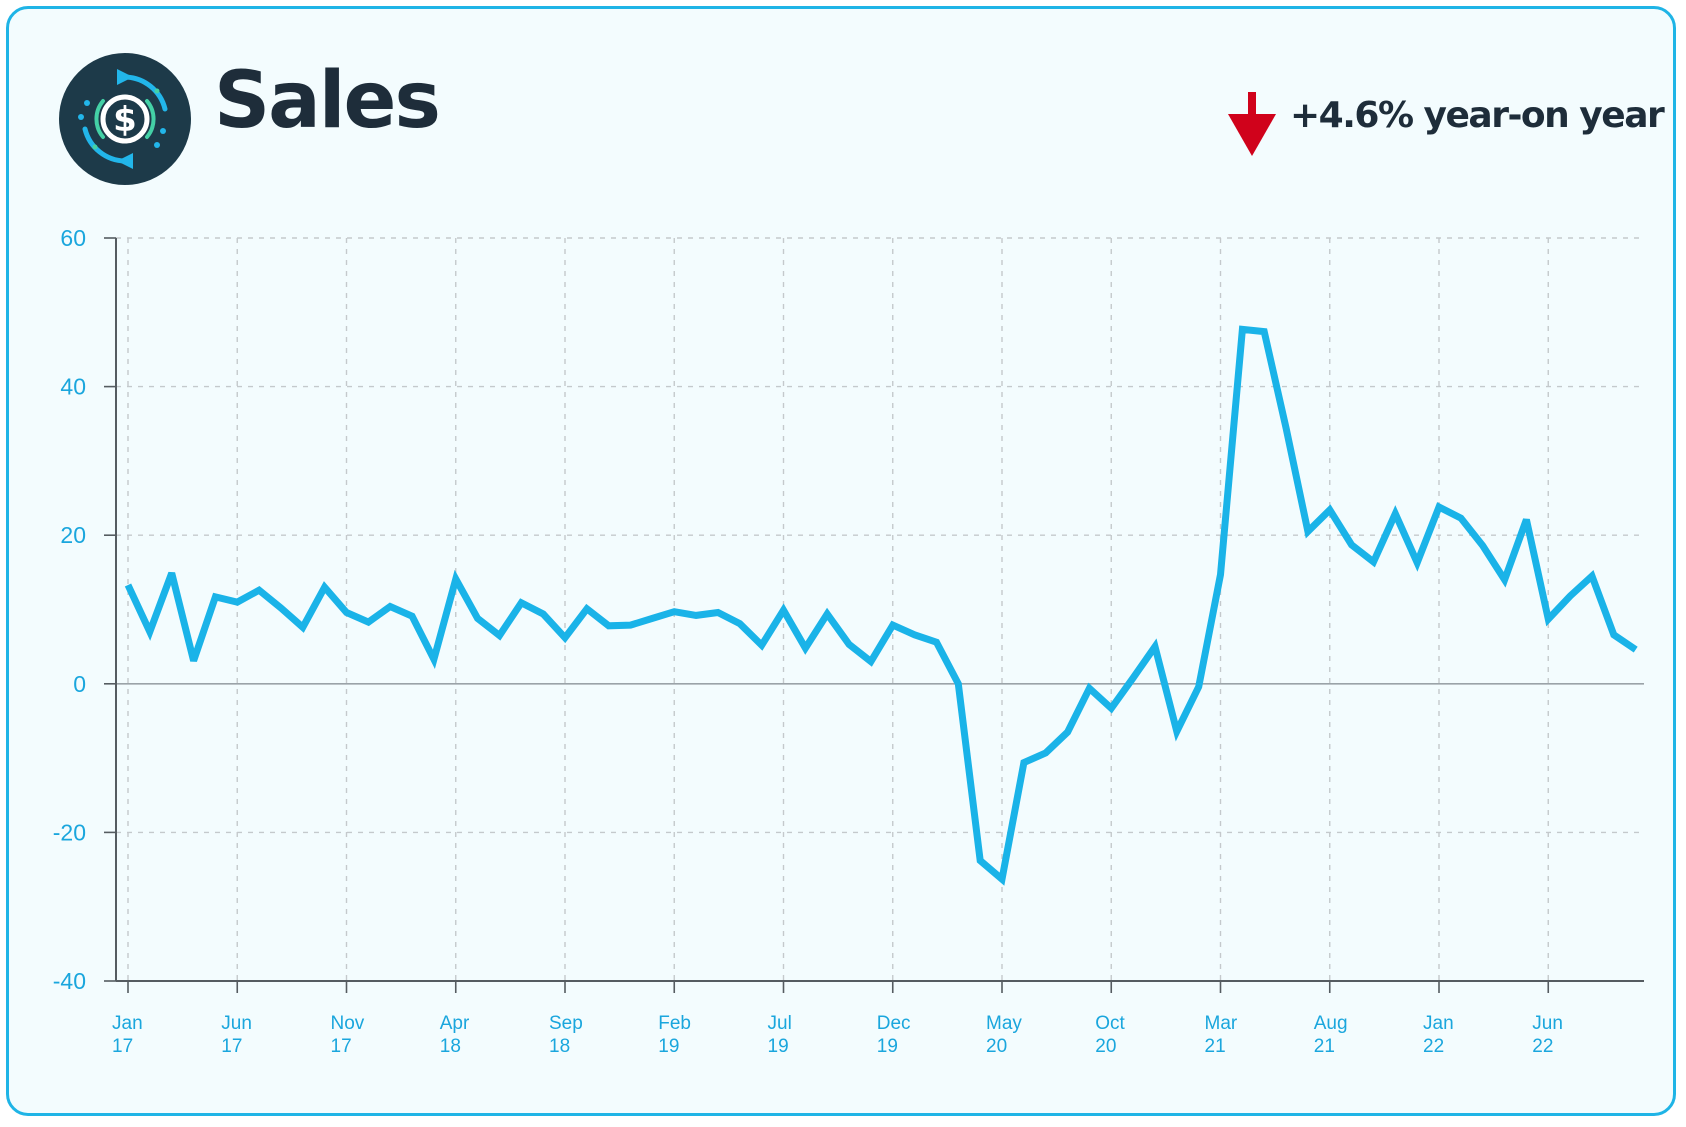 The width and height of the screenshot is (1686, 1127). Describe the element at coordinates (1252, 124) in the screenshot. I see `arrow-down-icon` at that location.